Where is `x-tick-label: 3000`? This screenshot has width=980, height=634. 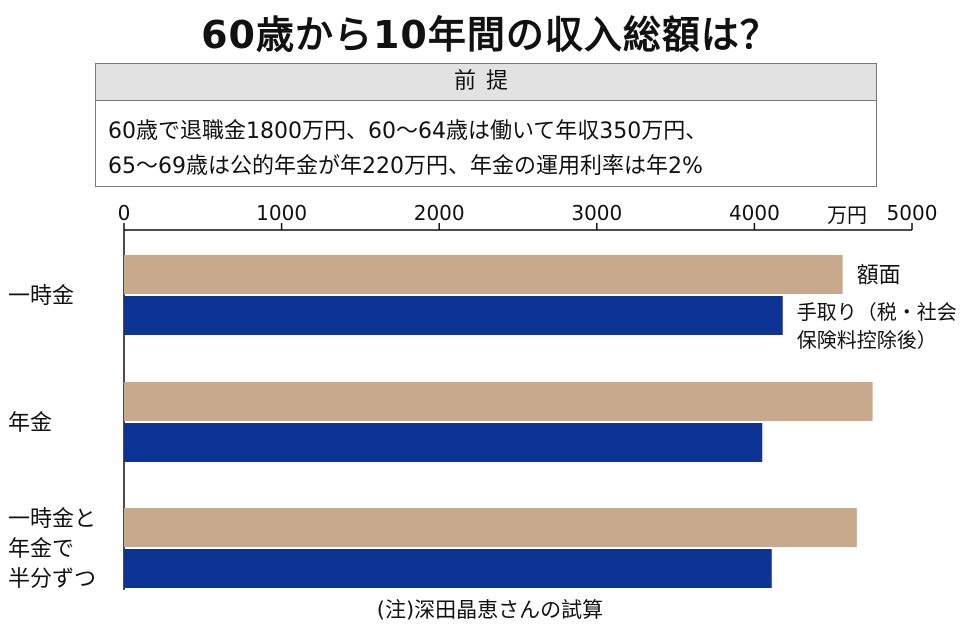
x-tick-label: 3000 is located at coordinates (596, 213).